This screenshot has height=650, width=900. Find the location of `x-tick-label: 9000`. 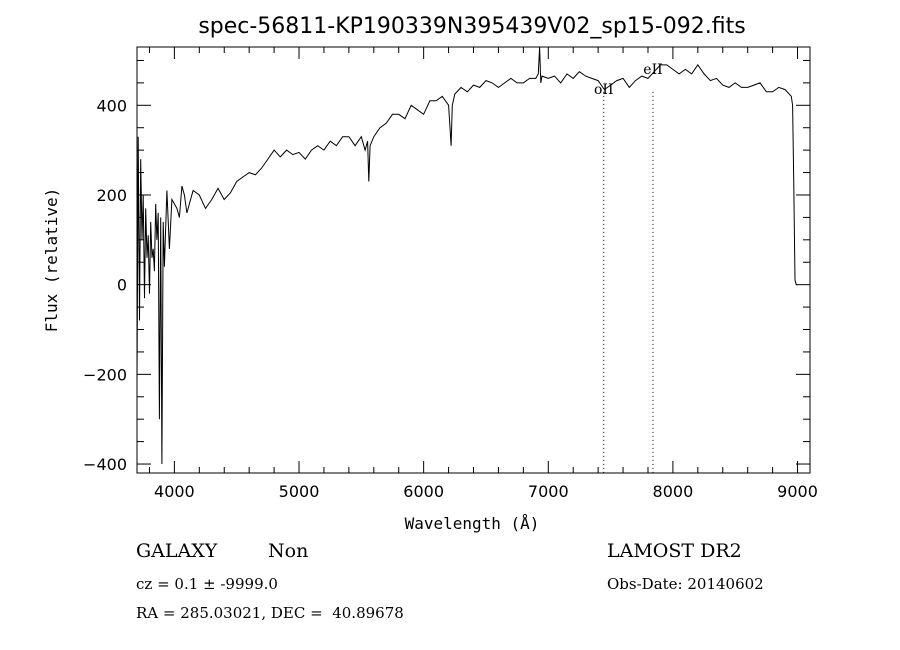

x-tick-label: 9000 is located at coordinates (797, 491).